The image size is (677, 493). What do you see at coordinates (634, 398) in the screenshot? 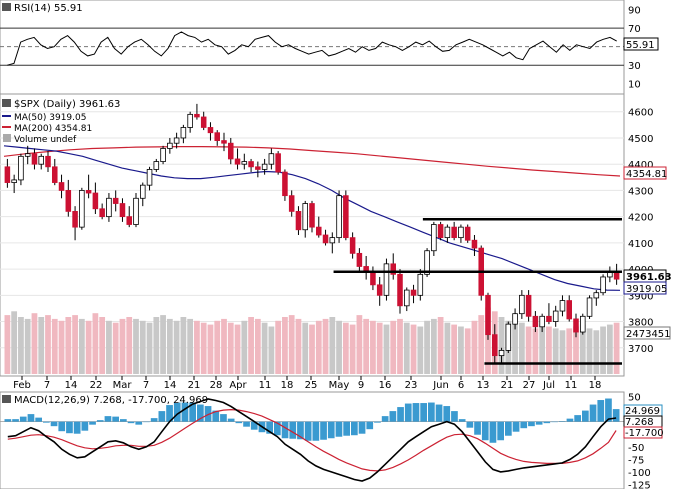
I see `macd-tick-label: 50` at bounding box center [634, 398].